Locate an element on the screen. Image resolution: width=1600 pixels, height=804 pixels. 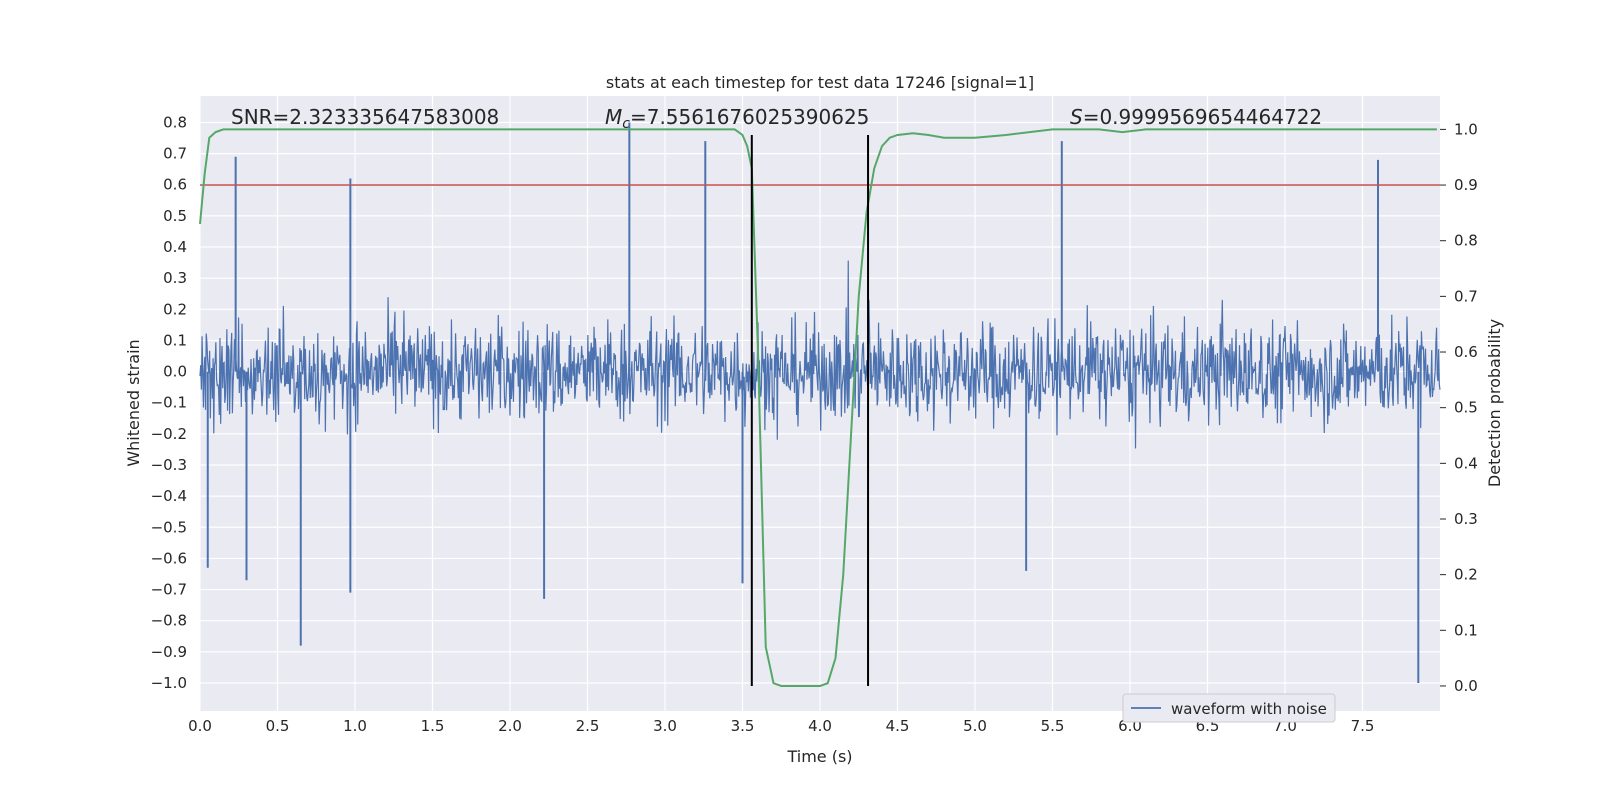
y-left-tick-label: −0.4 is located at coordinates (169, 496).